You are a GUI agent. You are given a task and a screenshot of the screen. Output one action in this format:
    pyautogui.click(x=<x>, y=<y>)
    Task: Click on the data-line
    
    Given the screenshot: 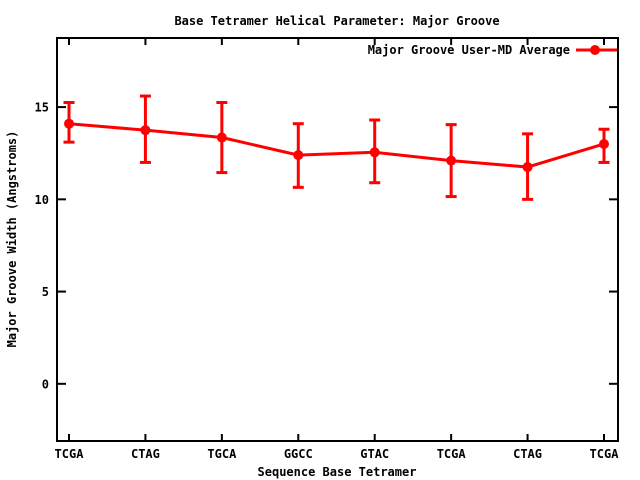 What is the action you would take?
    pyautogui.click(x=336, y=145)
    